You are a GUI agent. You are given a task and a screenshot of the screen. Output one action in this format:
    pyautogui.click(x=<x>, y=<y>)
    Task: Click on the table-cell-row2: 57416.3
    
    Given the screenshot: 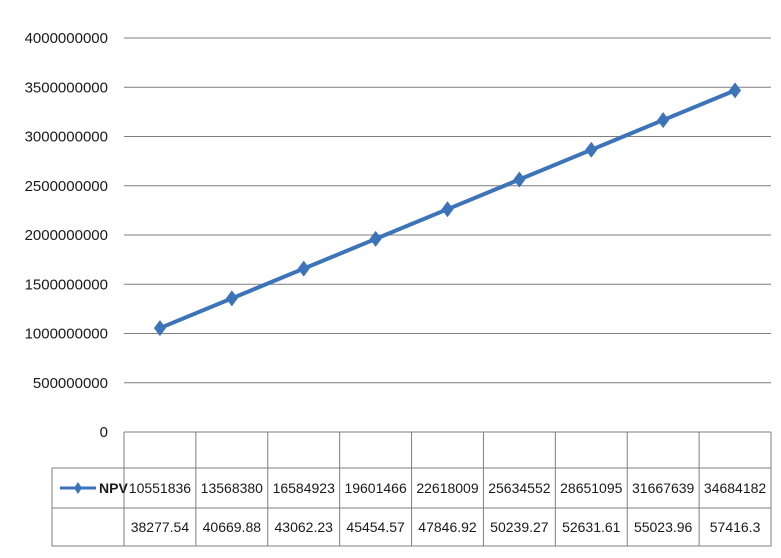 What is the action you would take?
    pyautogui.click(x=735, y=527)
    